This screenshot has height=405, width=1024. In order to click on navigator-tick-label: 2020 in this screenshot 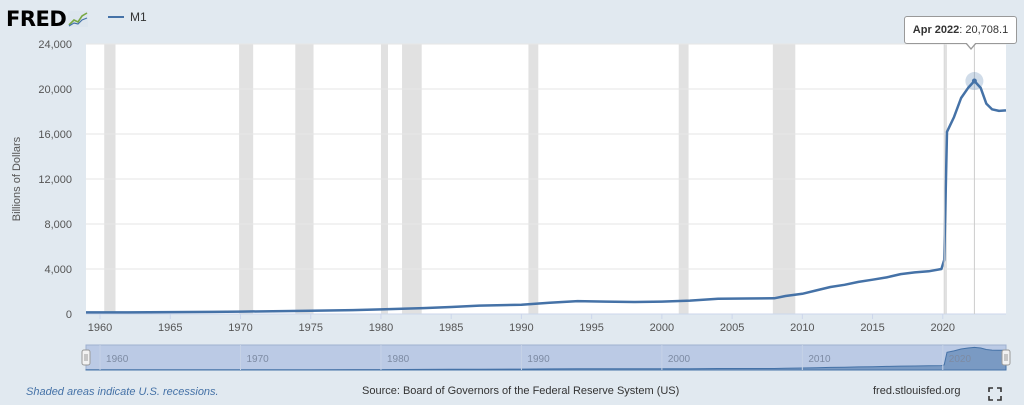, I will do `click(960, 359)`.